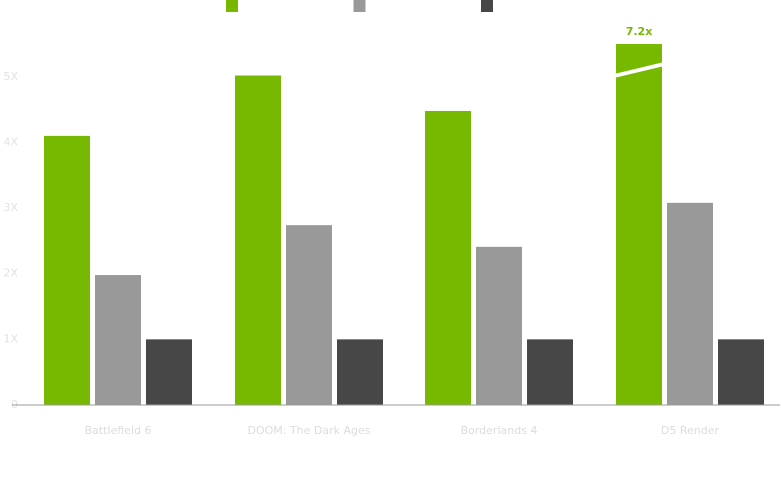  I want to click on y-tick-label: 4X, so click(10, 141).